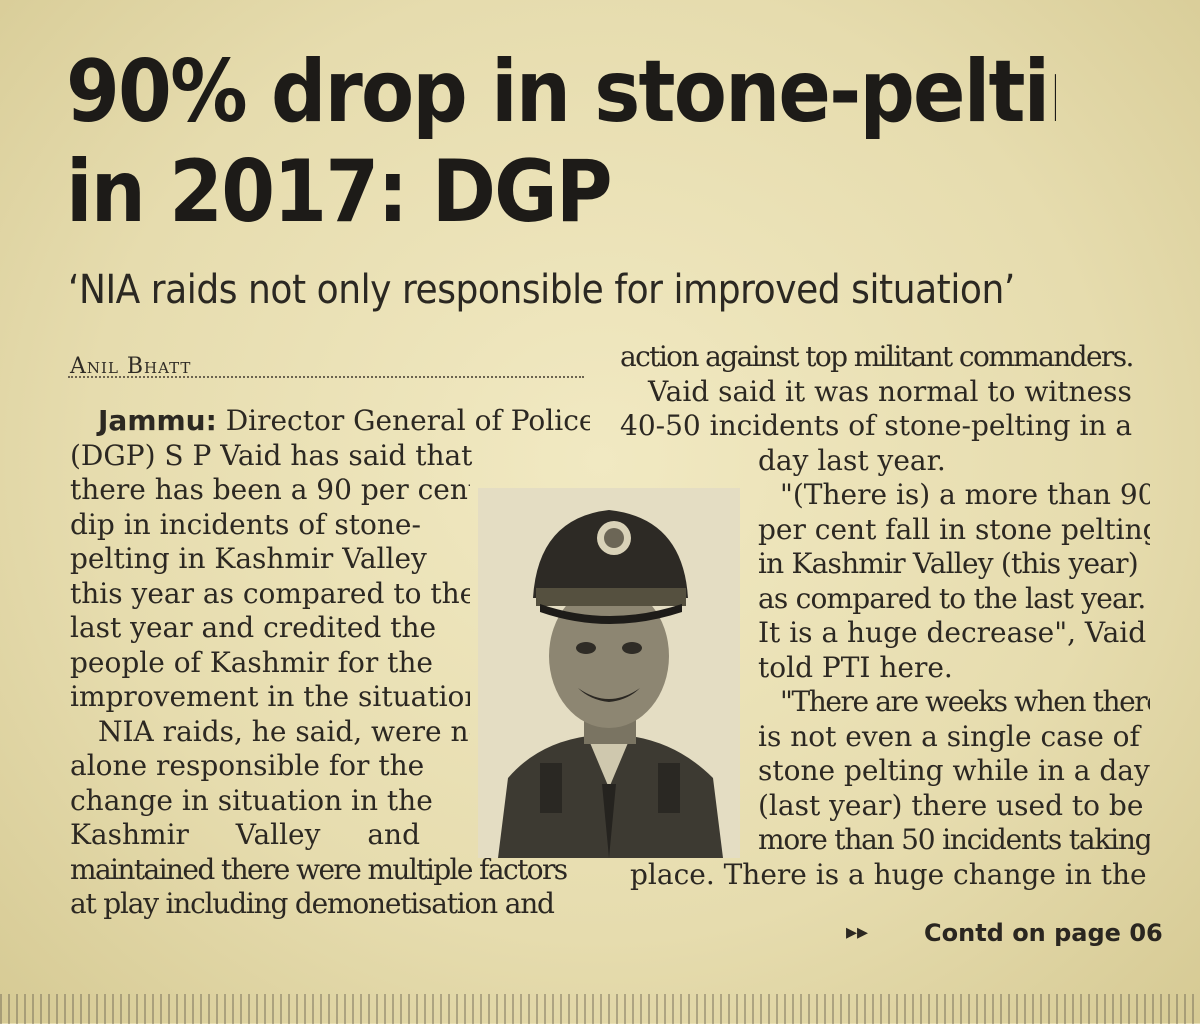  Describe the element at coordinates (954, 529) in the screenshot. I see `article-line: per cent fall in stone pelting` at that location.